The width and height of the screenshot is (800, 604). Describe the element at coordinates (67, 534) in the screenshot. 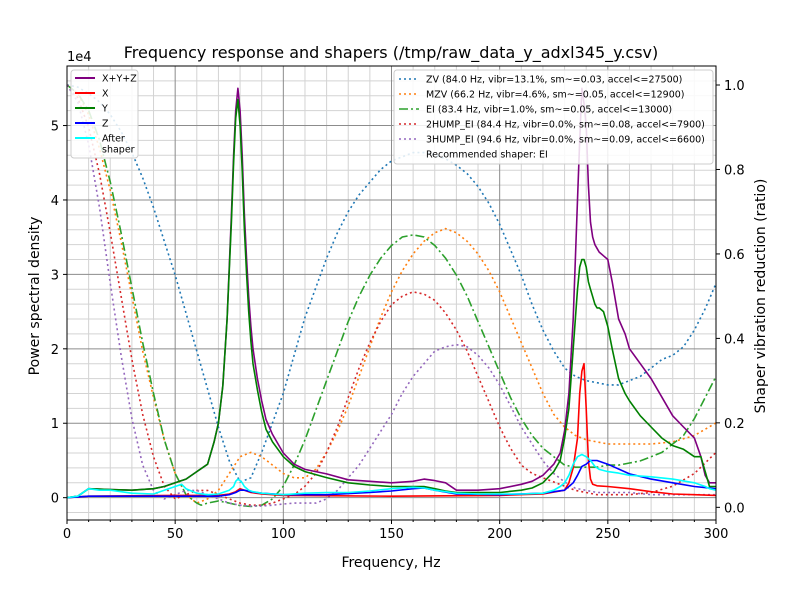

I see `x-tick-label: 0` at that location.